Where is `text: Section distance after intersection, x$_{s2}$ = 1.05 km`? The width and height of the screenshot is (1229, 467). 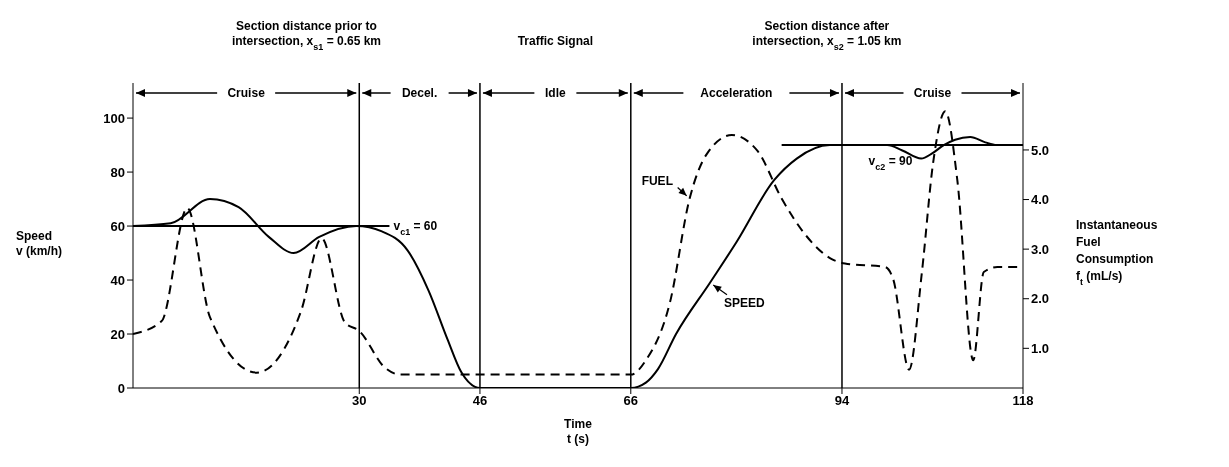
text: Section distance after intersection, x$_{s2}$ = 1.05 km is located at coordinates (827, 35).